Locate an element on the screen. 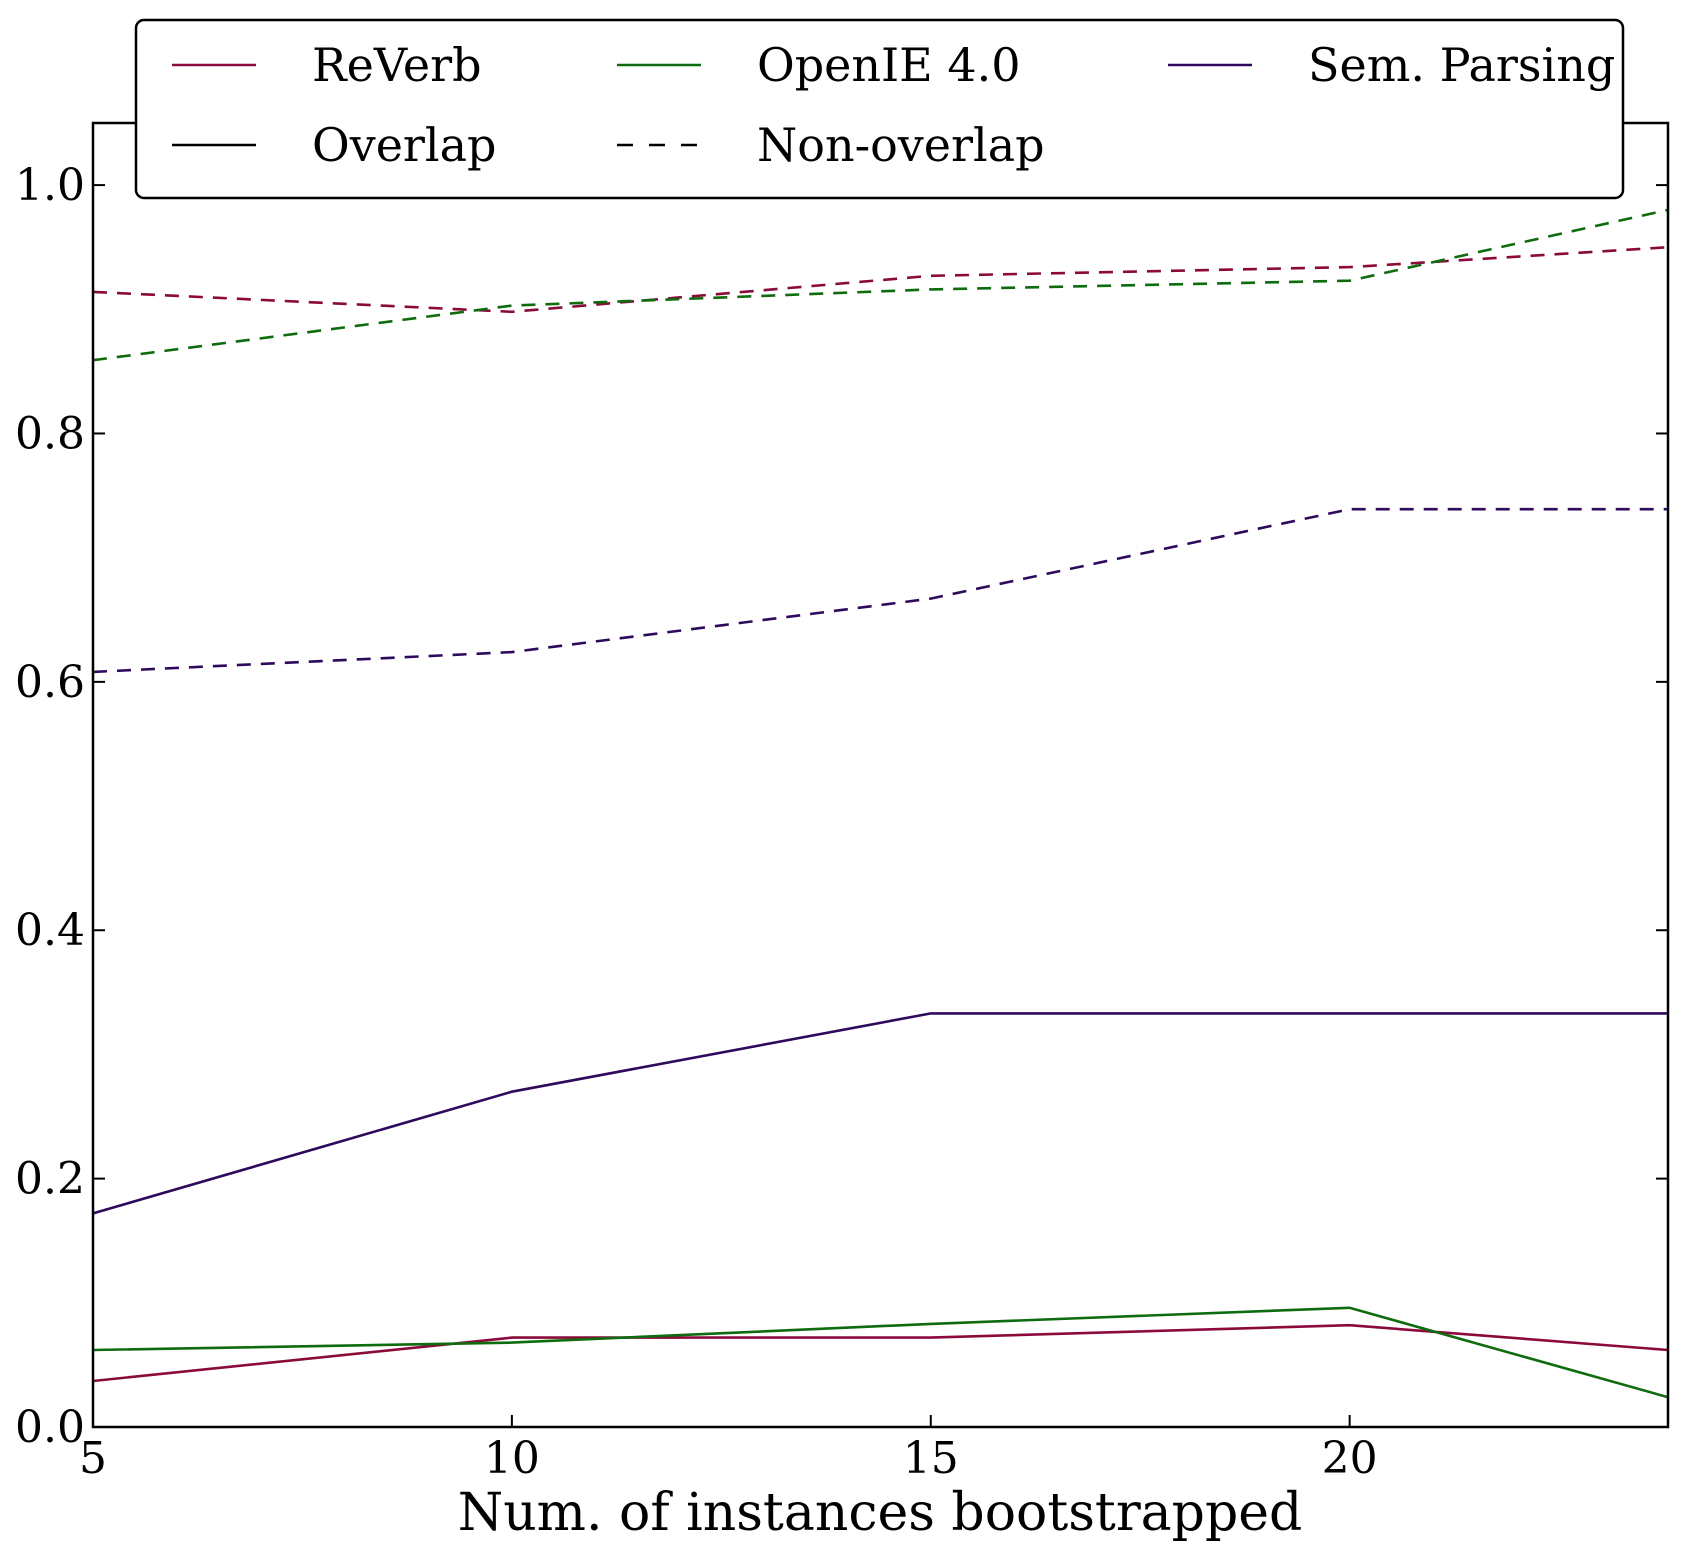 The width and height of the screenshot is (1681, 1560). x-tick-label: 15 is located at coordinates (931, 1458).